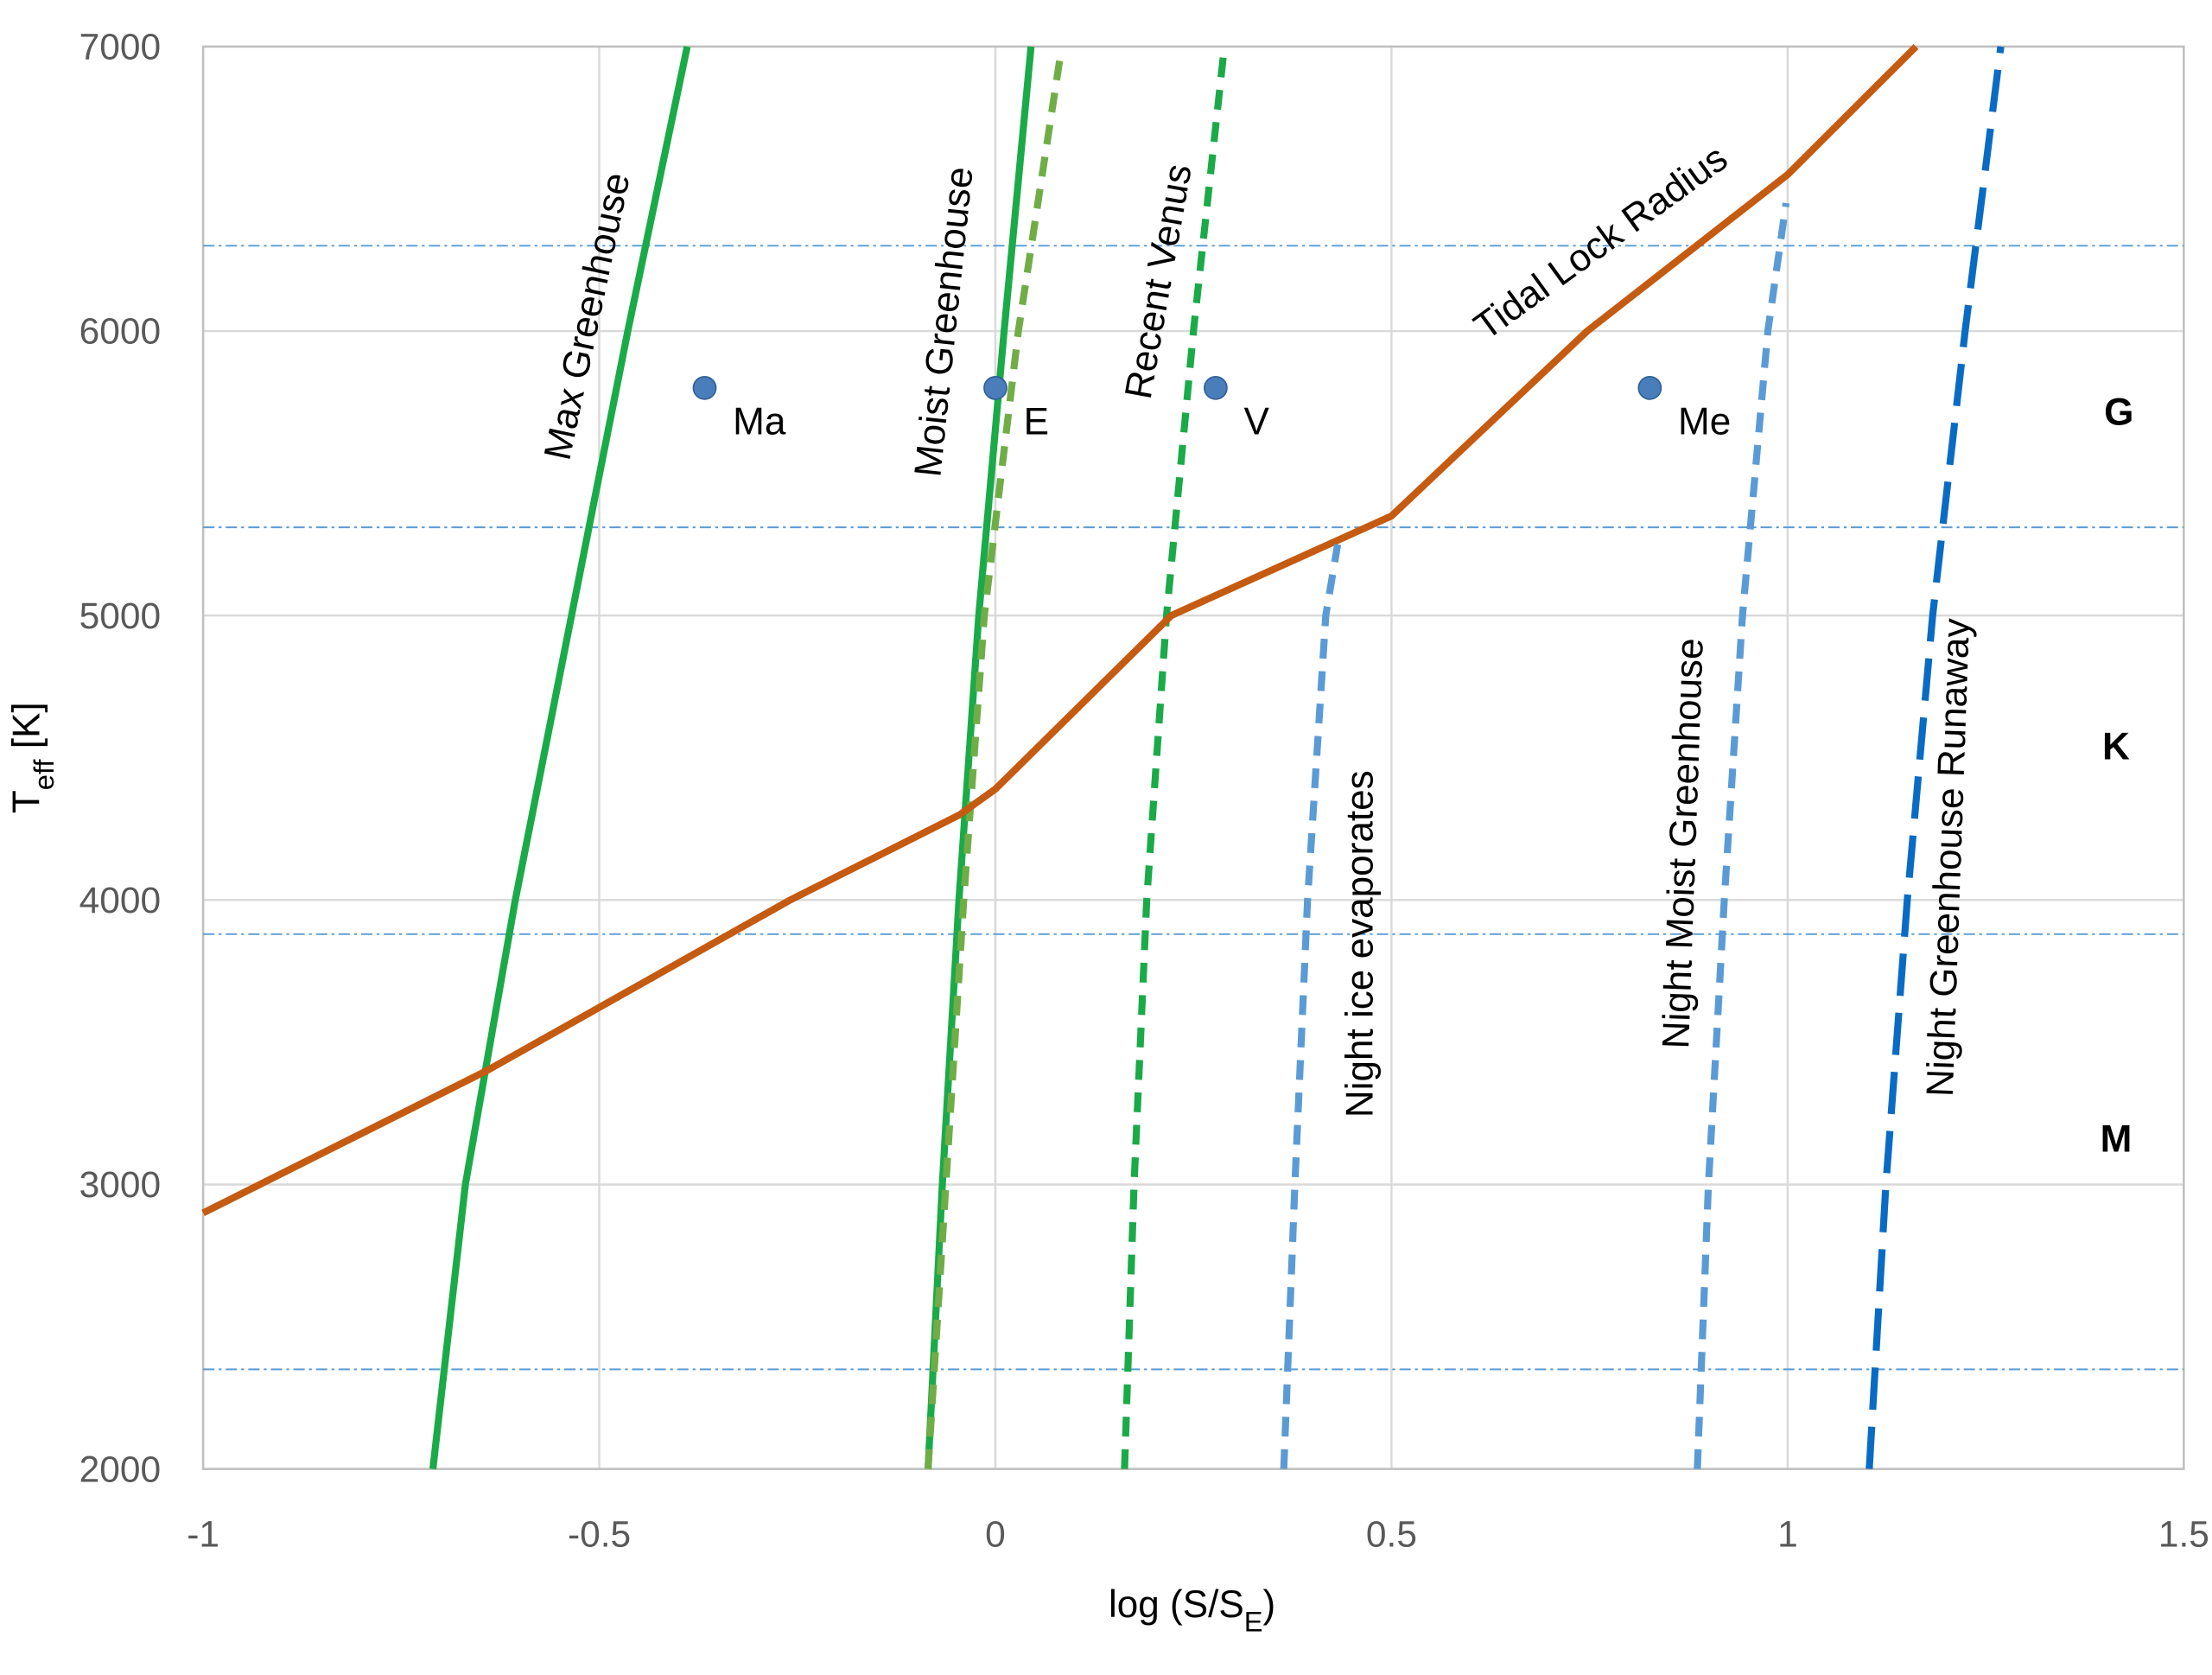 This screenshot has height=1675, width=2212. I want to click on x-axis-label: log (S/SE), so click(1192, 1610).